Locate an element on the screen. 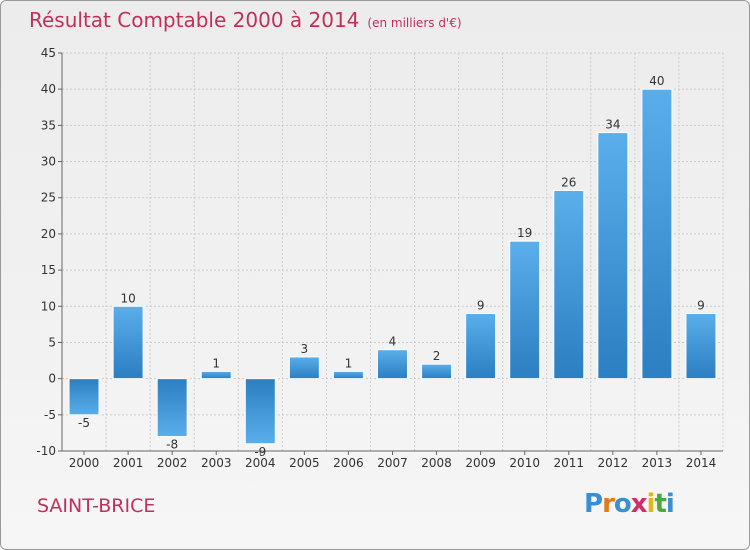 This screenshot has height=550, width=750. x-tick-label: 2007 is located at coordinates (392, 463).